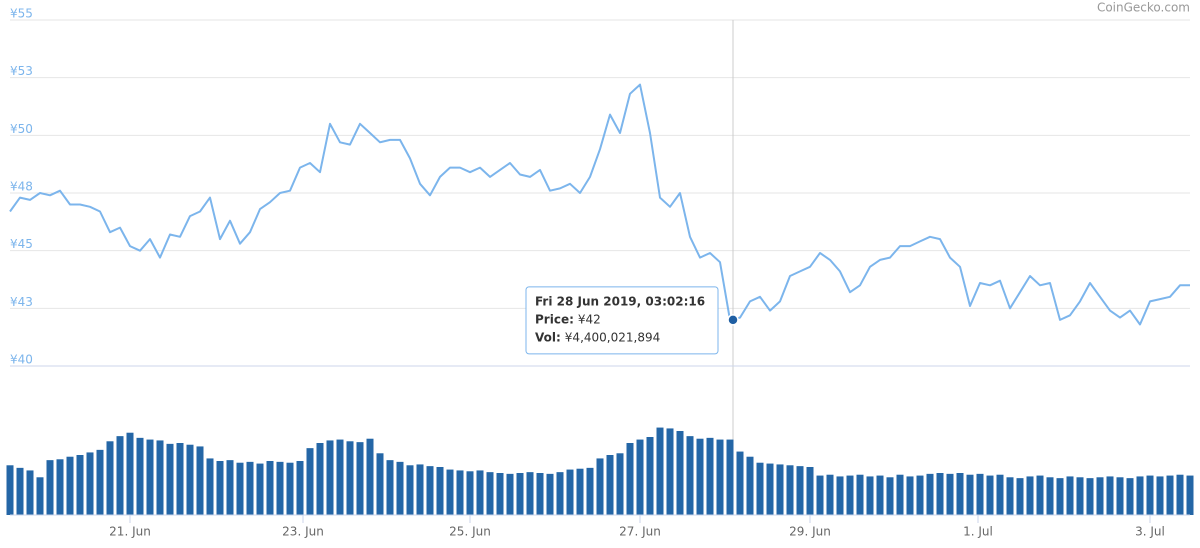 The image size is (1200, 548). Describe the element at coordinates (21, 360) in the screenshot. I see `y-tick-label: ¥40` at that location.